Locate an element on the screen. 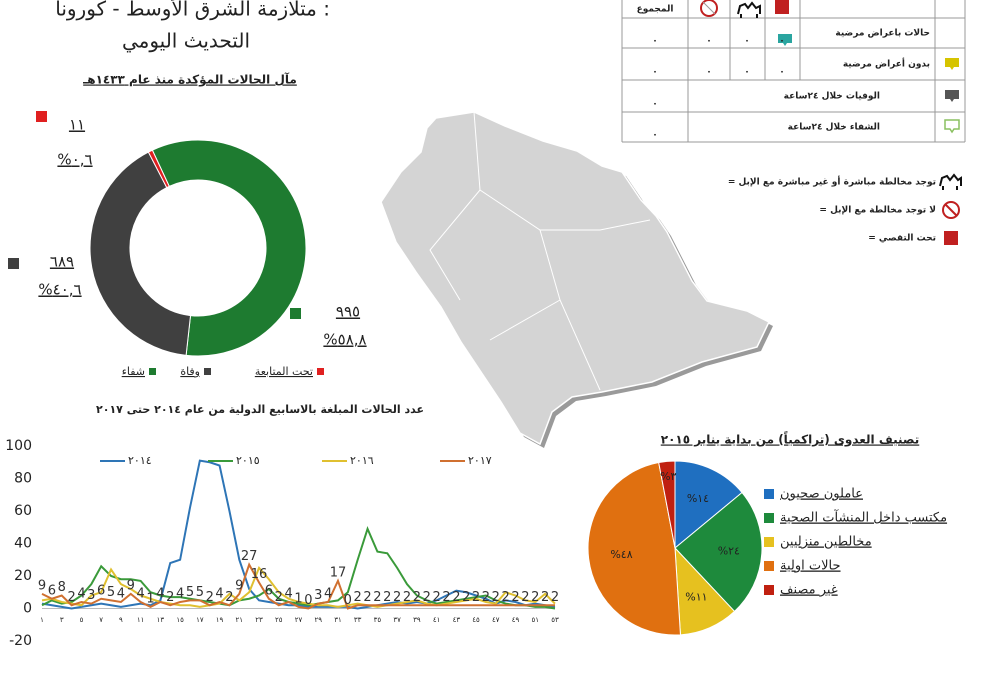 This screenshot has height=673, width=1000. page-title: متلازمة الشرق الأوسط - كورونا : is located at coordinates (192, 10).